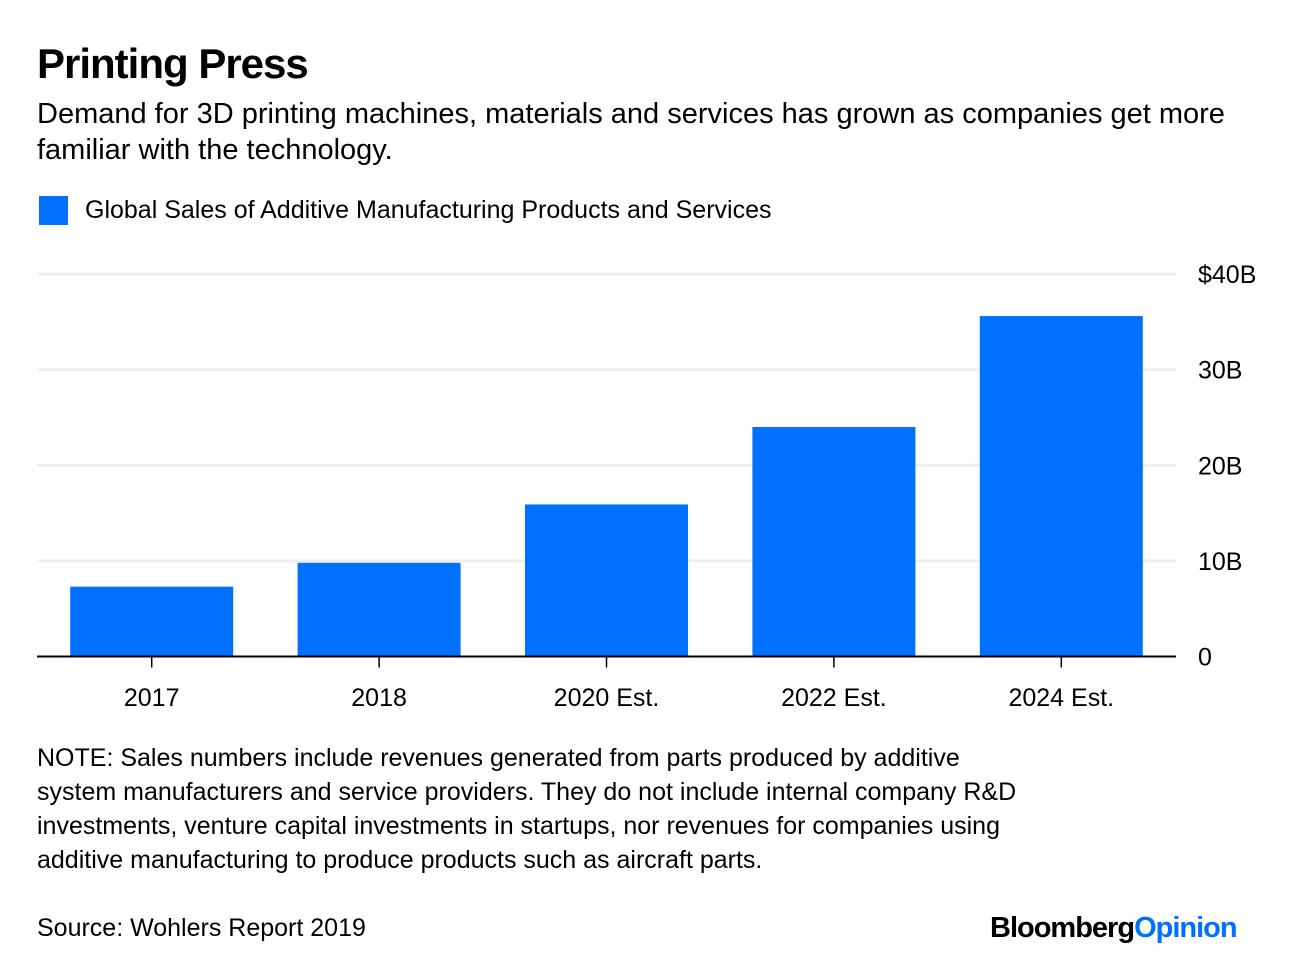  What do you see at coordinates (1186, 928) in the screenshot?
I see `brand-opinion: Opinion` at bounding box center [1186, 928].